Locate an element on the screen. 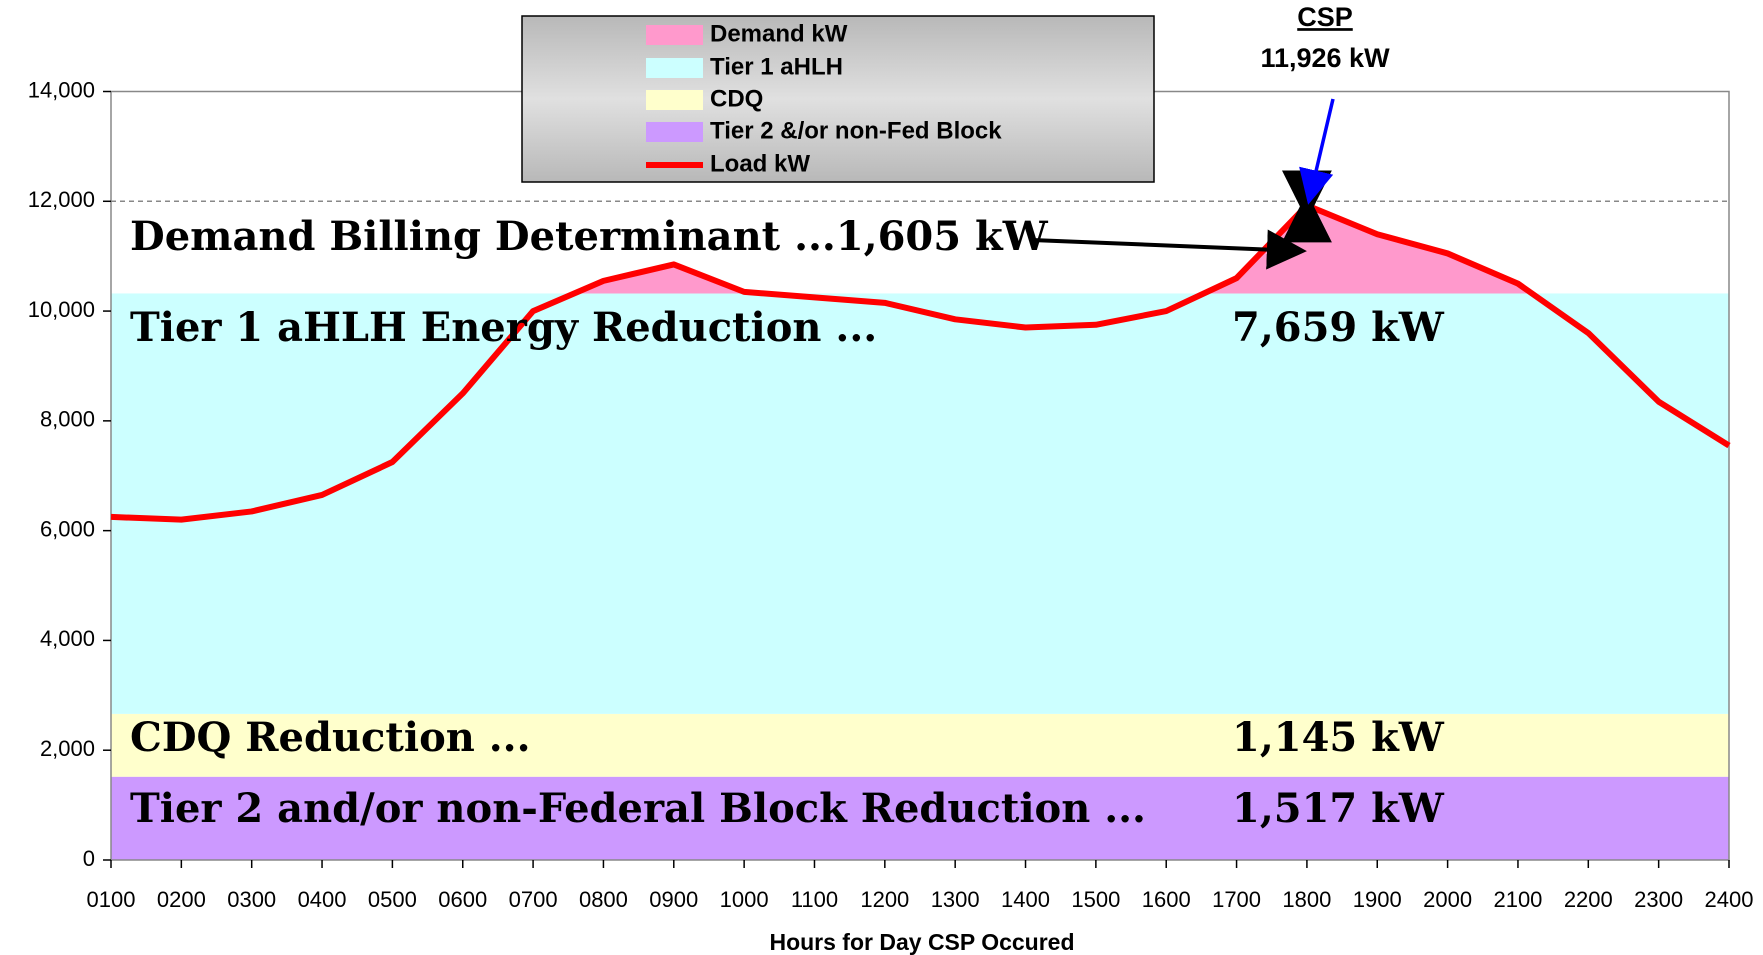  x-tick-label: 1500 is located at coordinates (1095, 899).